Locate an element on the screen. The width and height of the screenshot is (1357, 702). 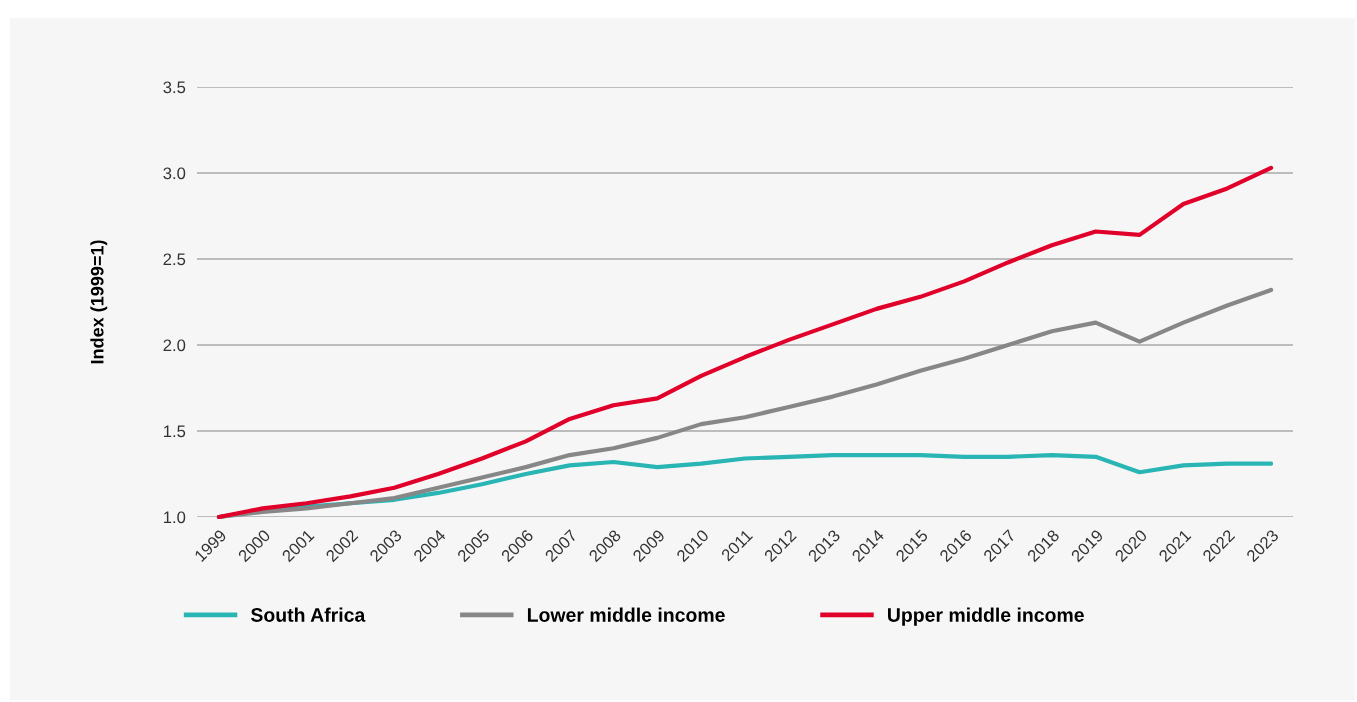
y-tick-label: 2.5 is located at coordinates (174, 259).